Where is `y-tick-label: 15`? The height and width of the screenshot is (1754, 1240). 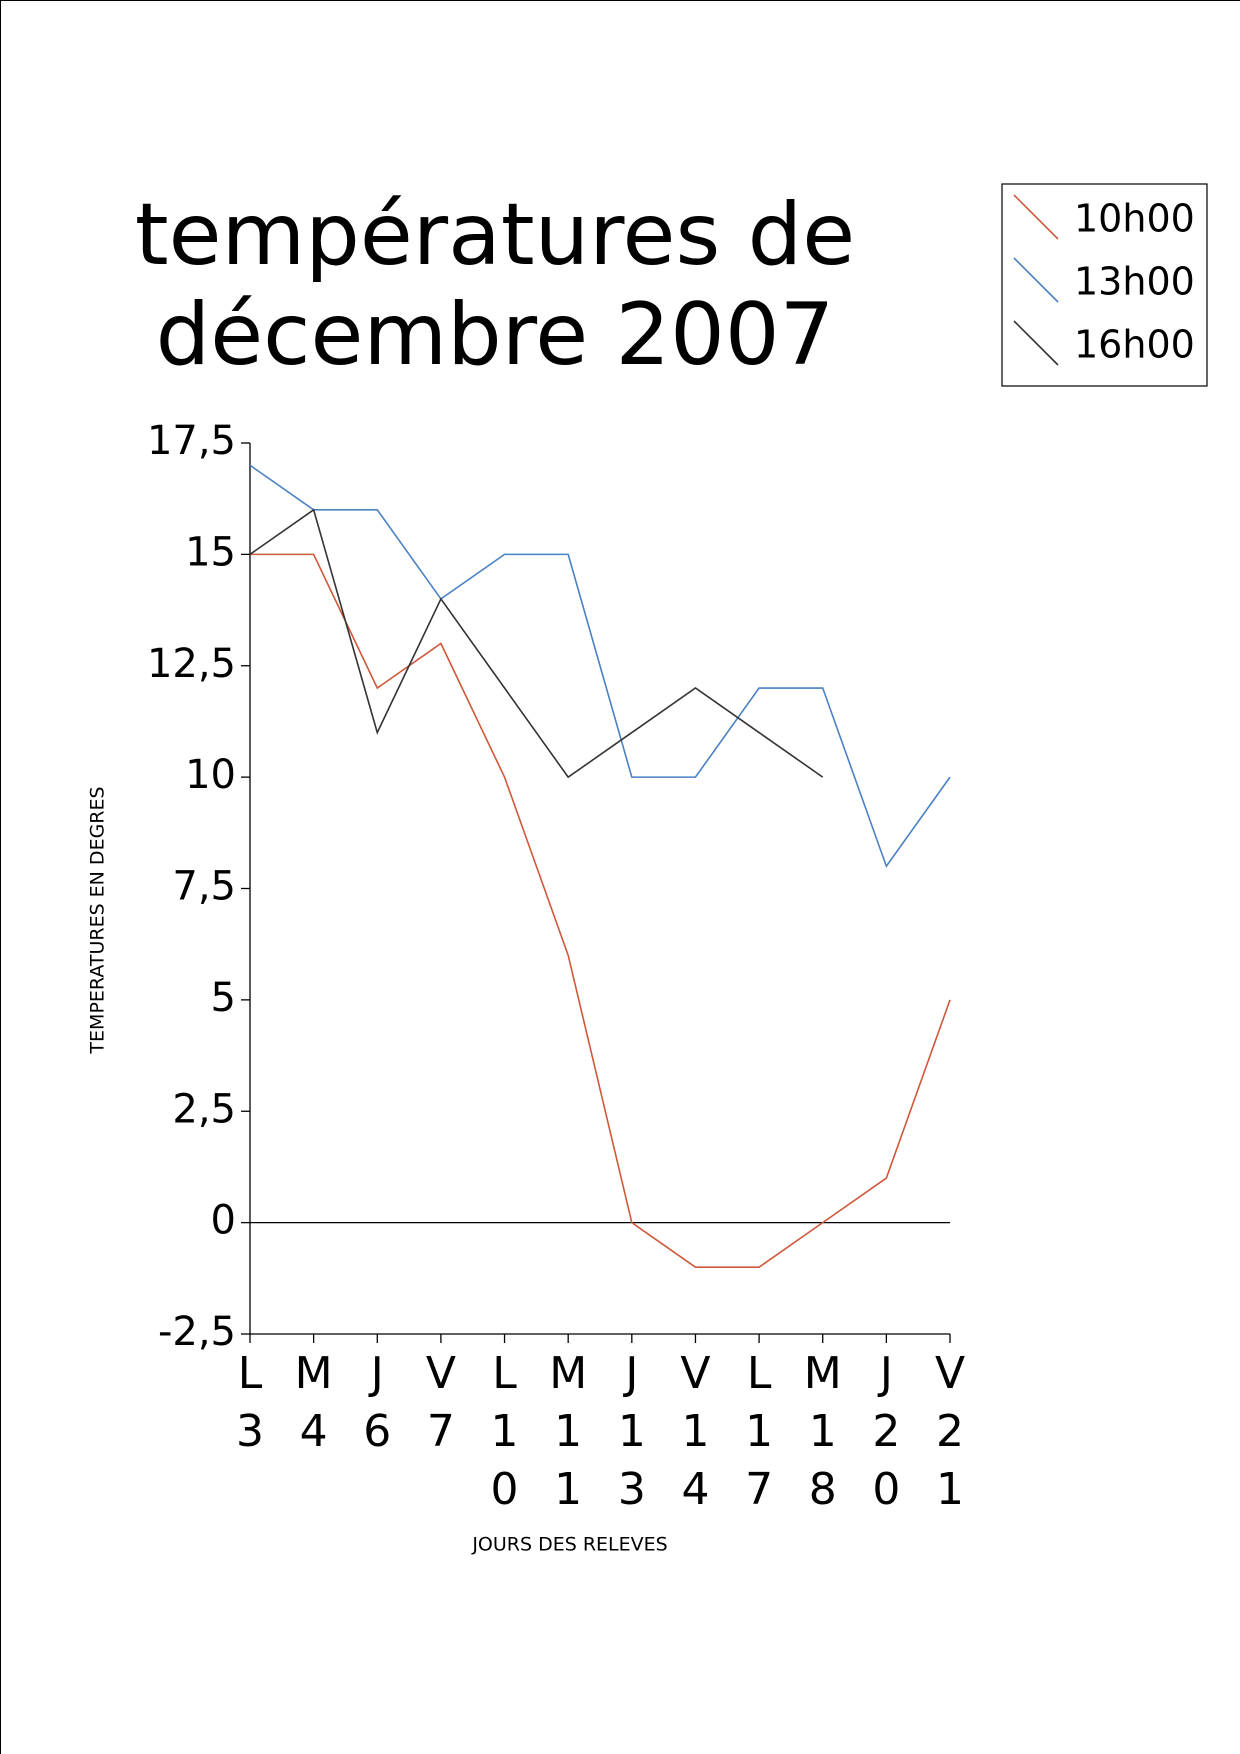 y-tick-label: 15 is located at coordinates (210, 552).